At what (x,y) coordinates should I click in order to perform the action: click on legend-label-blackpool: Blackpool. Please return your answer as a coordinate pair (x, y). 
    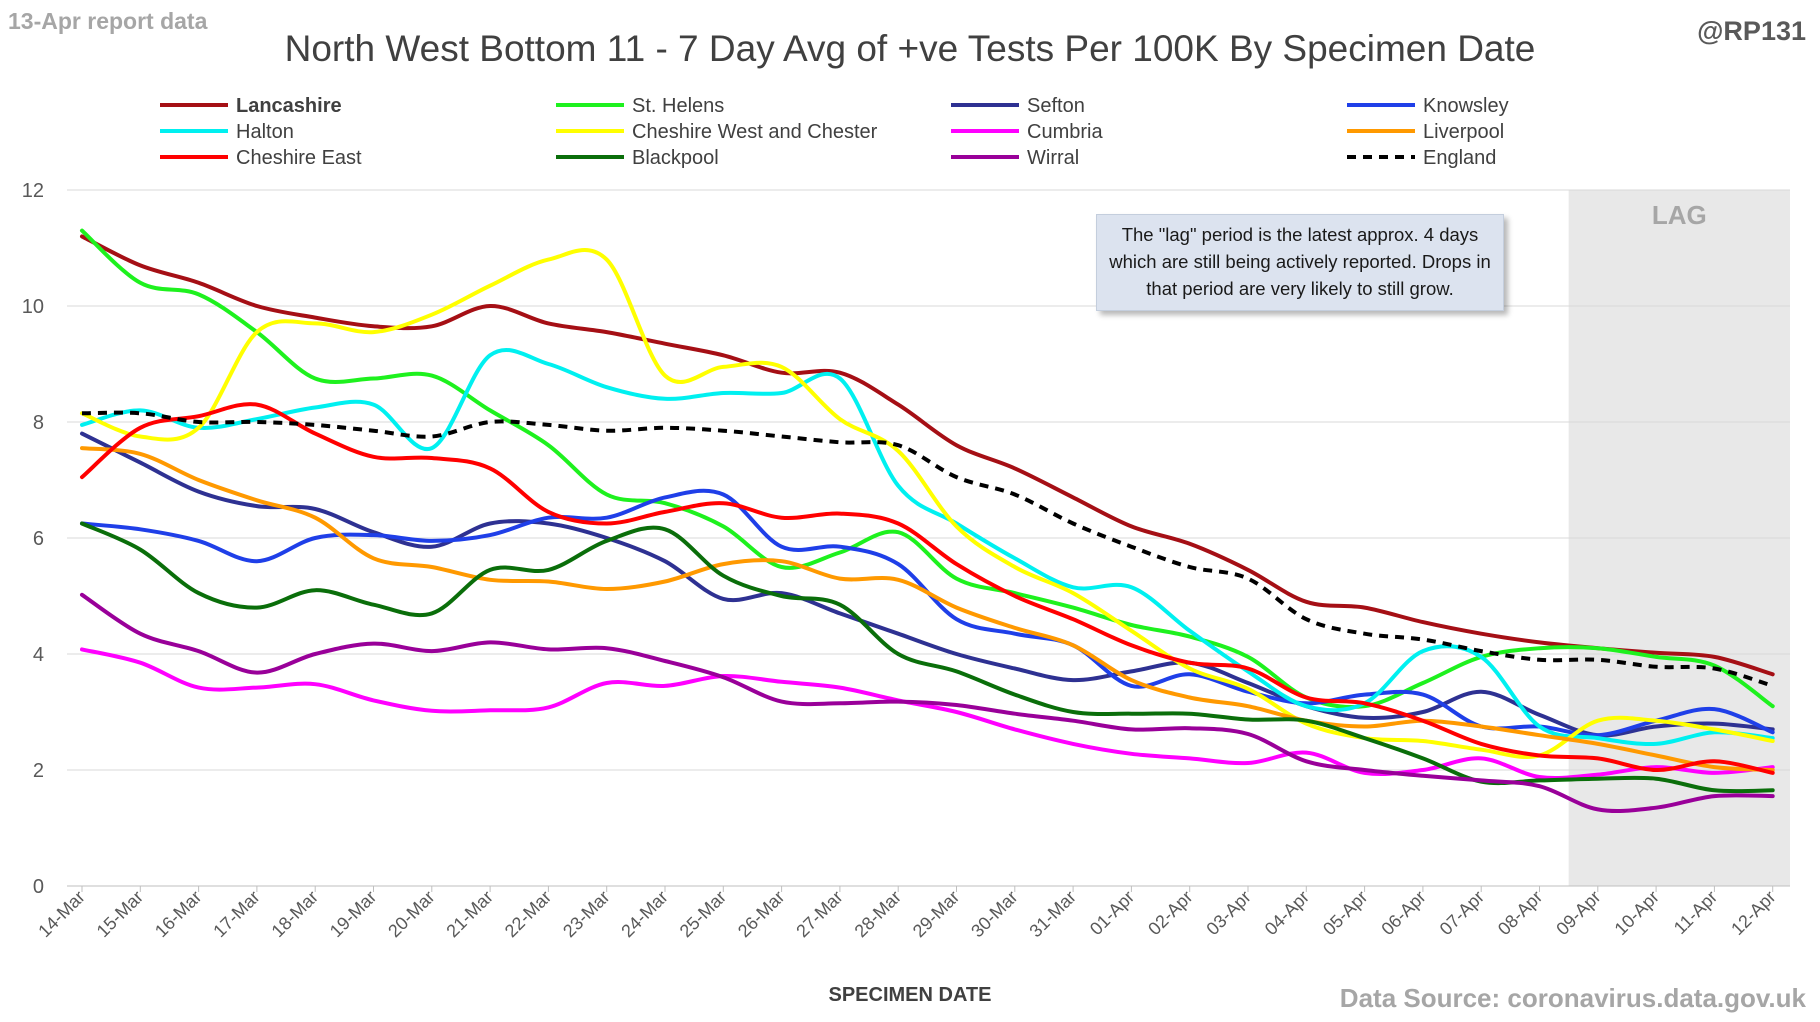
    Looking at the image, I should click on (675, 158).